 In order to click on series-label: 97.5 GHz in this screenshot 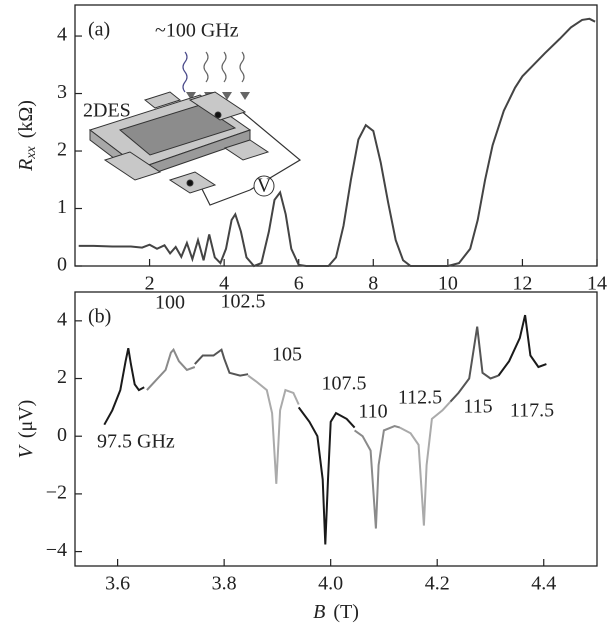, I will do `click(136, 442)`.